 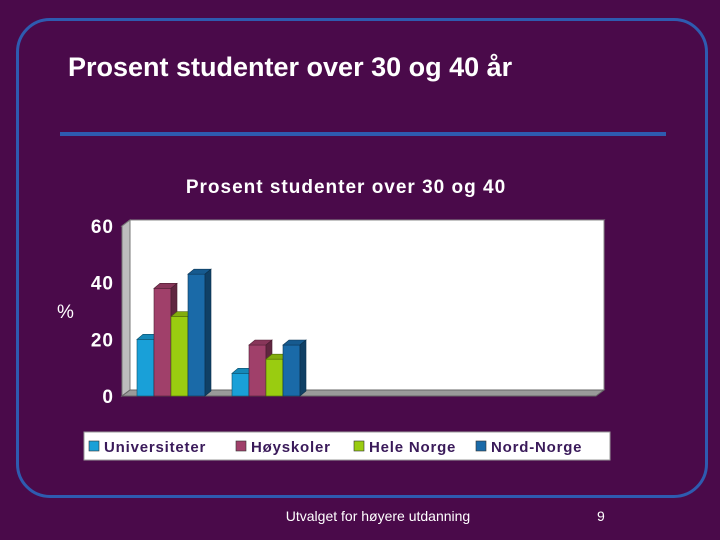 What do you see at coordinates (126, 308) in the screenshot?
I see `plot-side-wall` at bounding box center [126, 308].